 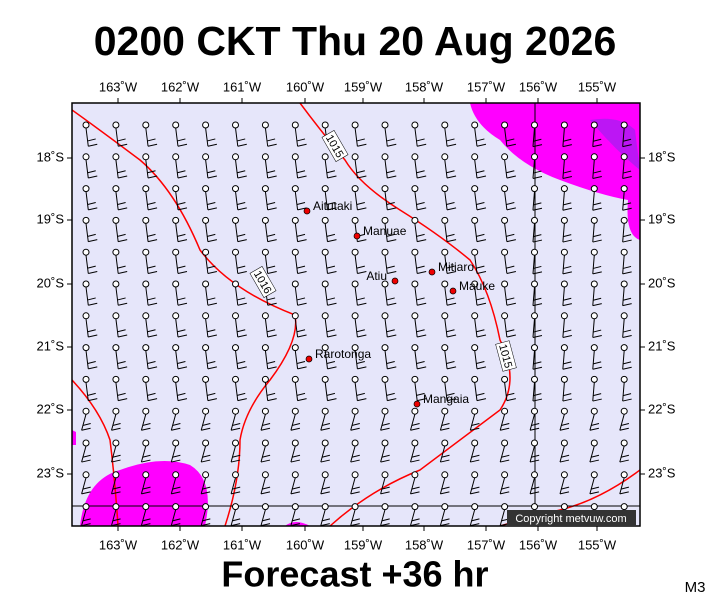 I want to click on lat-label: 23˚S, so click(x=662, y=472).